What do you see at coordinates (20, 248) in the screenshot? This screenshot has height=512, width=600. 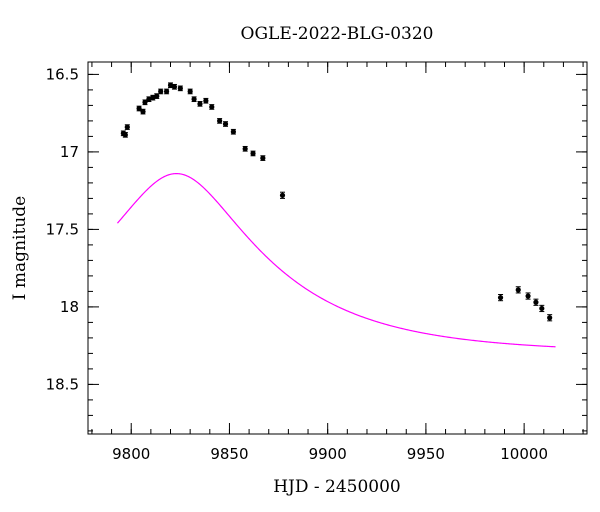 I see `y-axis-label: I magnitude` at bounding box center [20, 248].